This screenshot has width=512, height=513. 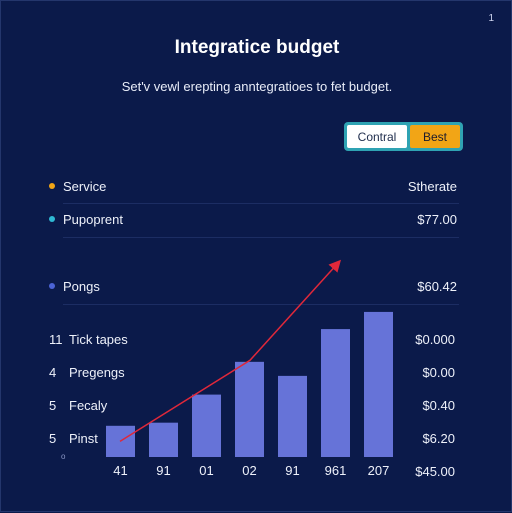 What do you see at coordinates (437, 219) in the screenshot?
I see `legend-value: $77.00` at bounding box center [437, 219].